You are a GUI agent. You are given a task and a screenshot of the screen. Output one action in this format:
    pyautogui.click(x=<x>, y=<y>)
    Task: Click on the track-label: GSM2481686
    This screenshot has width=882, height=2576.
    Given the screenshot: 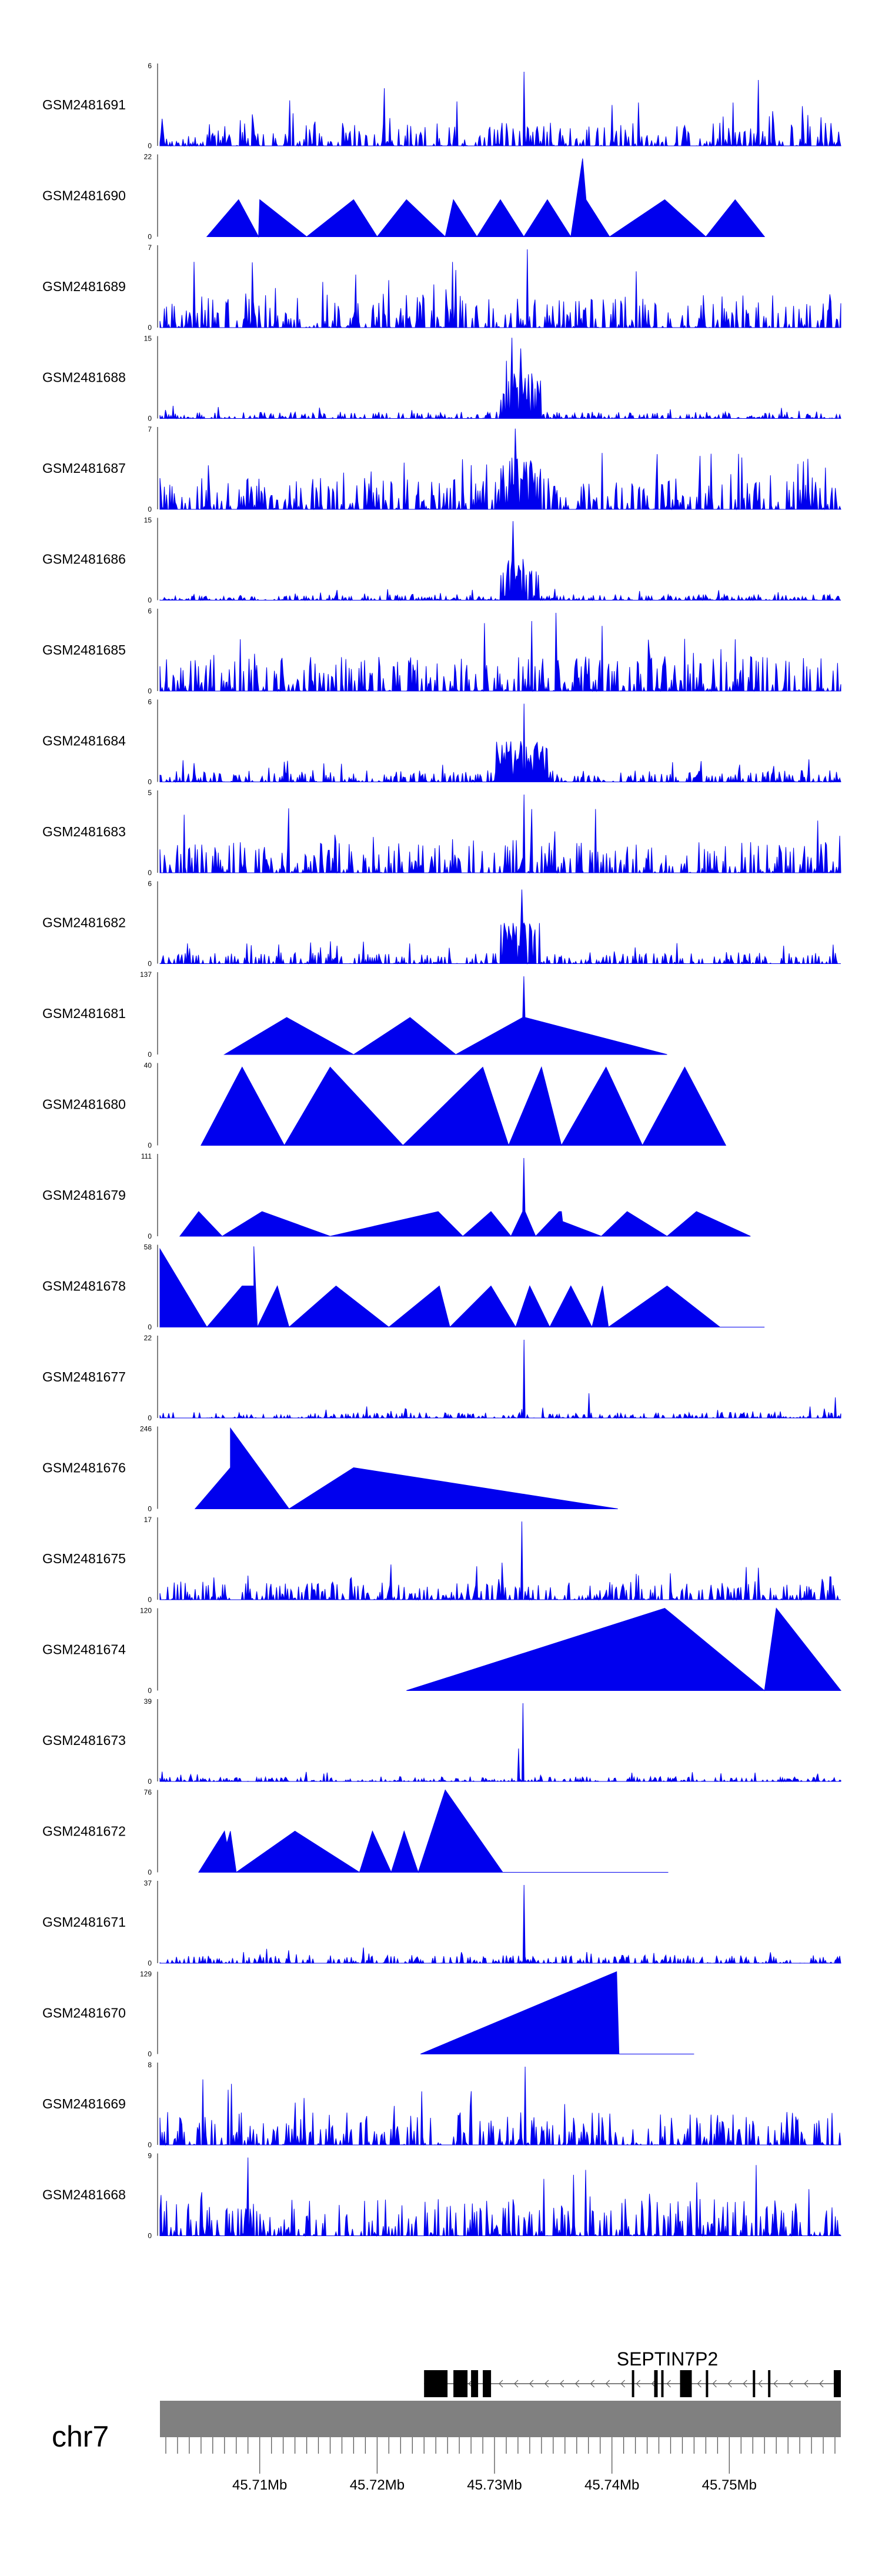 What is the action you would take?
    pyautogui.click(x=84, y=559)
    